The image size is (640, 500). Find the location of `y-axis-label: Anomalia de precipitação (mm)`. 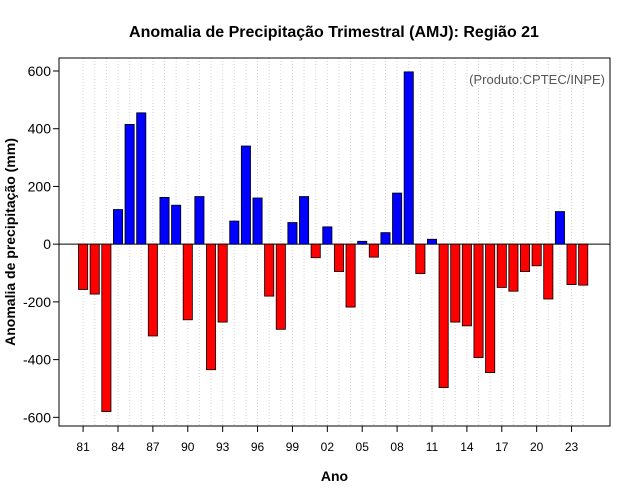

y-axis-label: Anomalia de precipitação (mm) is located at coordinates (10, 242).